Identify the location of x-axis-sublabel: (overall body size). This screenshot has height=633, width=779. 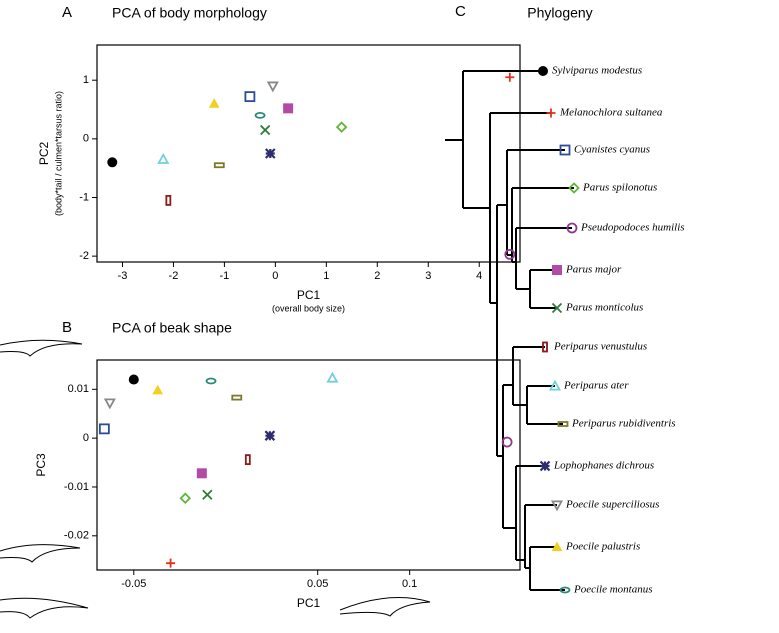
(308, 308).